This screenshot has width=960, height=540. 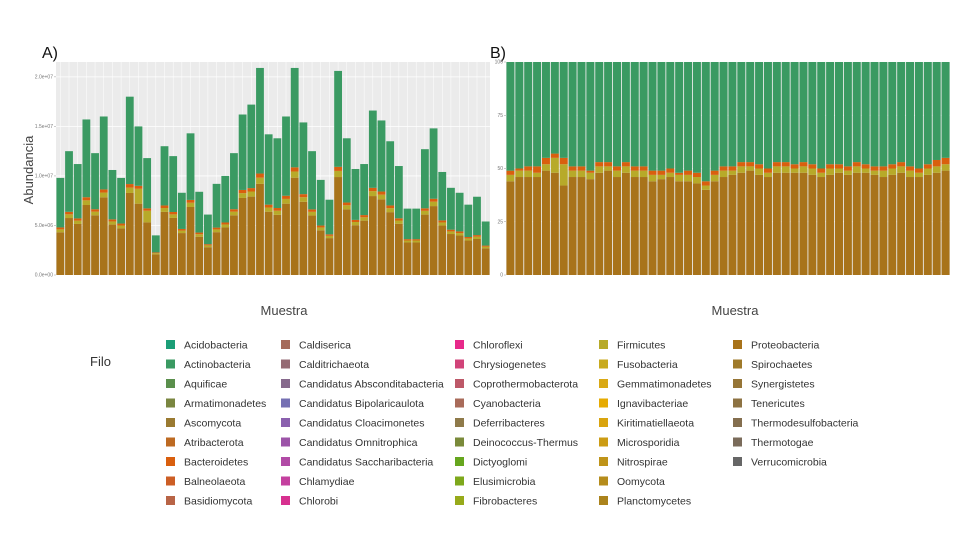 What do you see at coordinates (509, 365) in the screenshot?
I see `legend-item-label: Chrysiogenetes` at bounding box center [509, 365].